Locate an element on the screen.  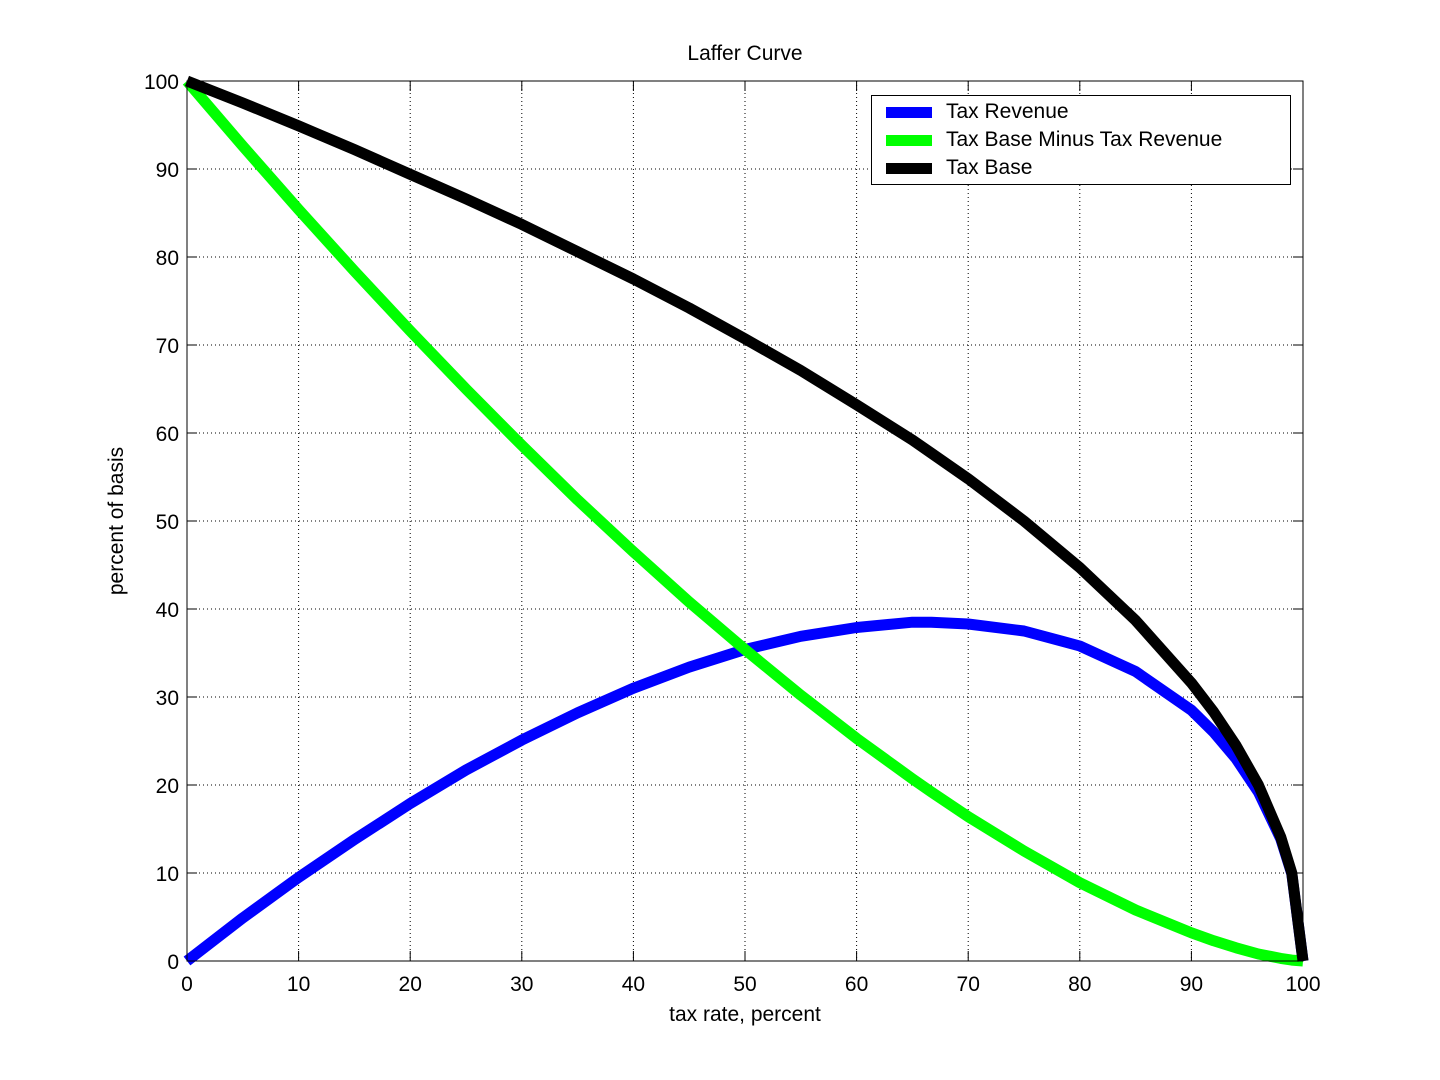
y-tick-label: 50 is located at coordinates (167, 522).